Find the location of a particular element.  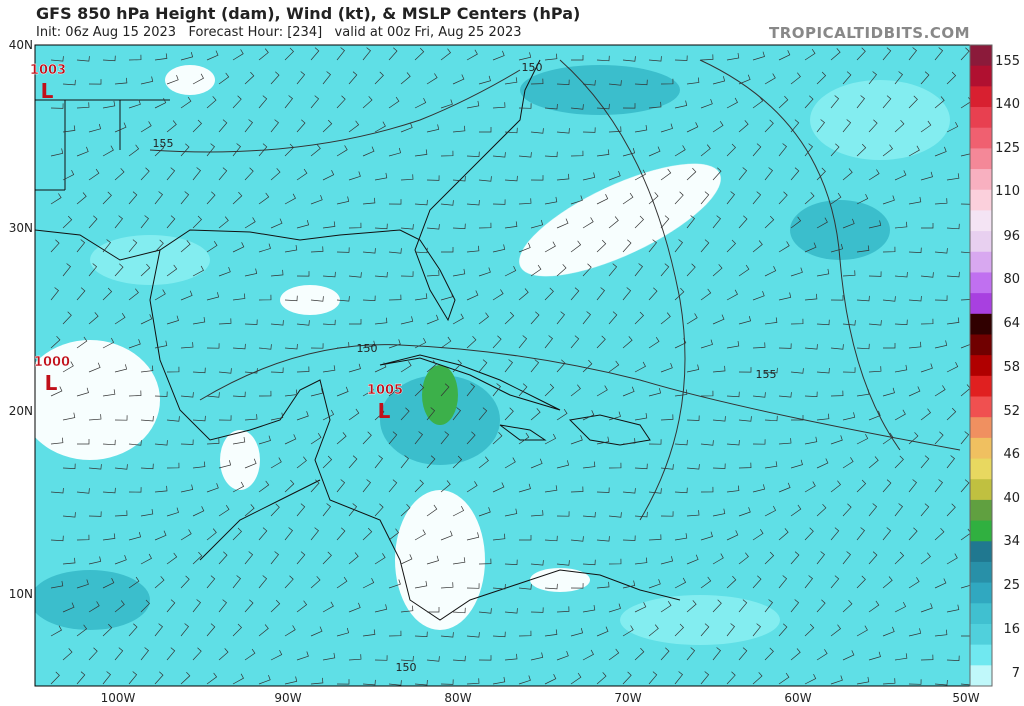

colorbar-frame is located at coordinates (981, 365).